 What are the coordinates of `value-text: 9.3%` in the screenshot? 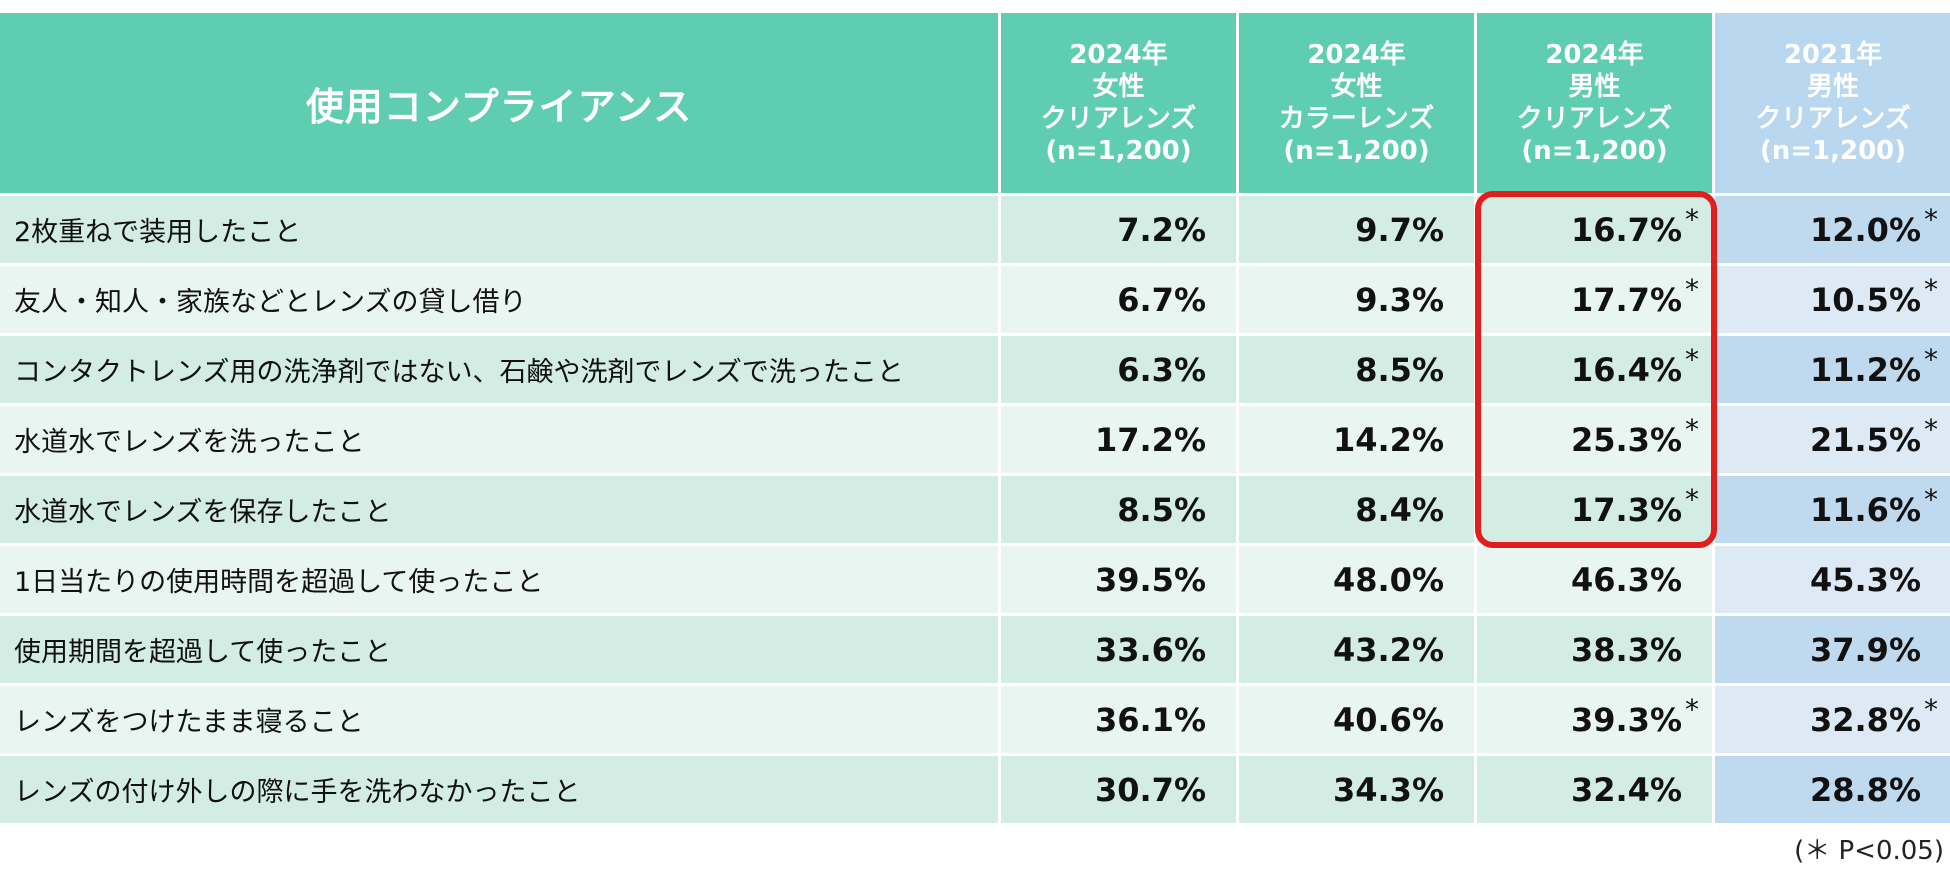 It's located at (1399, 299).